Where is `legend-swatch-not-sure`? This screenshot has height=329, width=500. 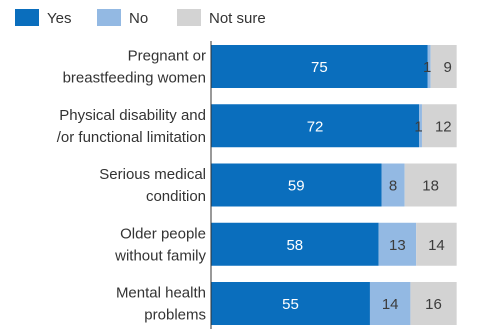
legend-swatch-not-sure is located at coordinates (189, 17).